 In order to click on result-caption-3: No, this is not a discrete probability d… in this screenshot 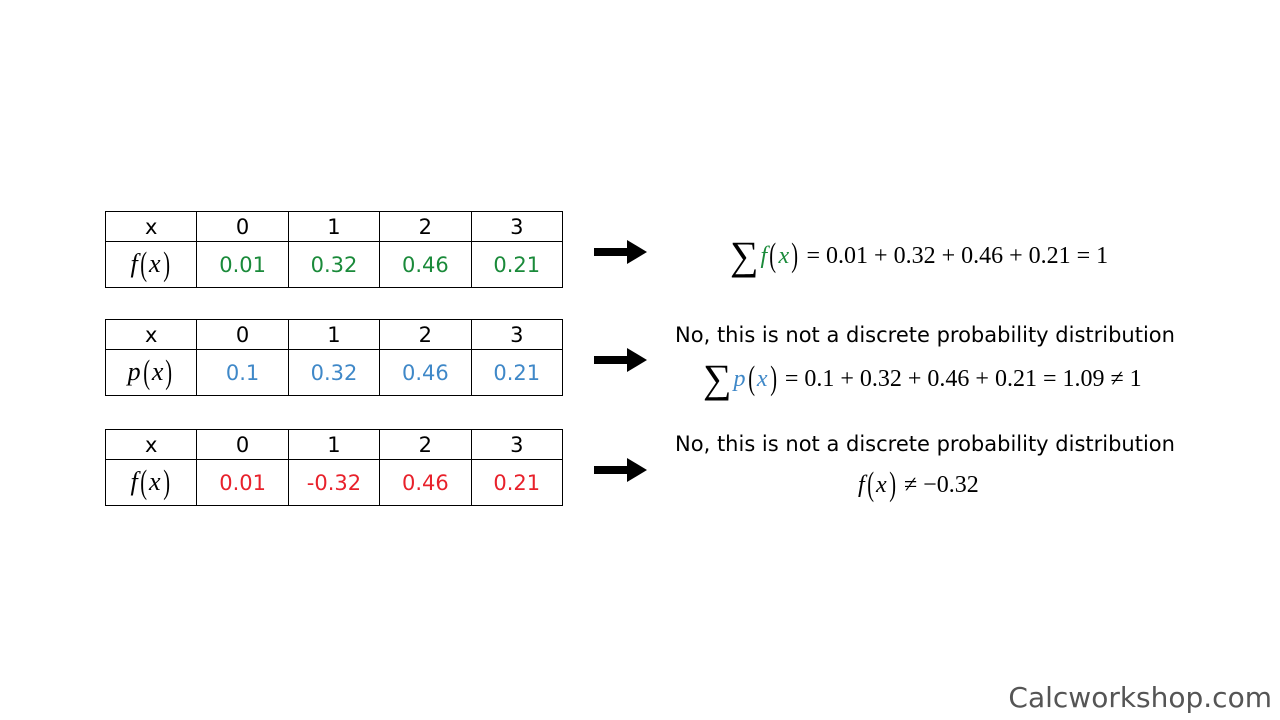, I will do `click(925, 444)`.